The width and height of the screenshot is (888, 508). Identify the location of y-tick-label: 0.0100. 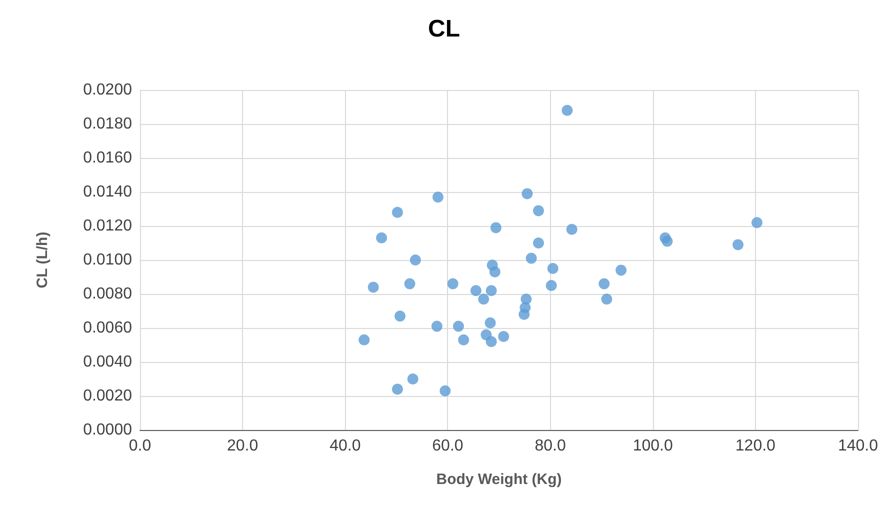
(107, 260).